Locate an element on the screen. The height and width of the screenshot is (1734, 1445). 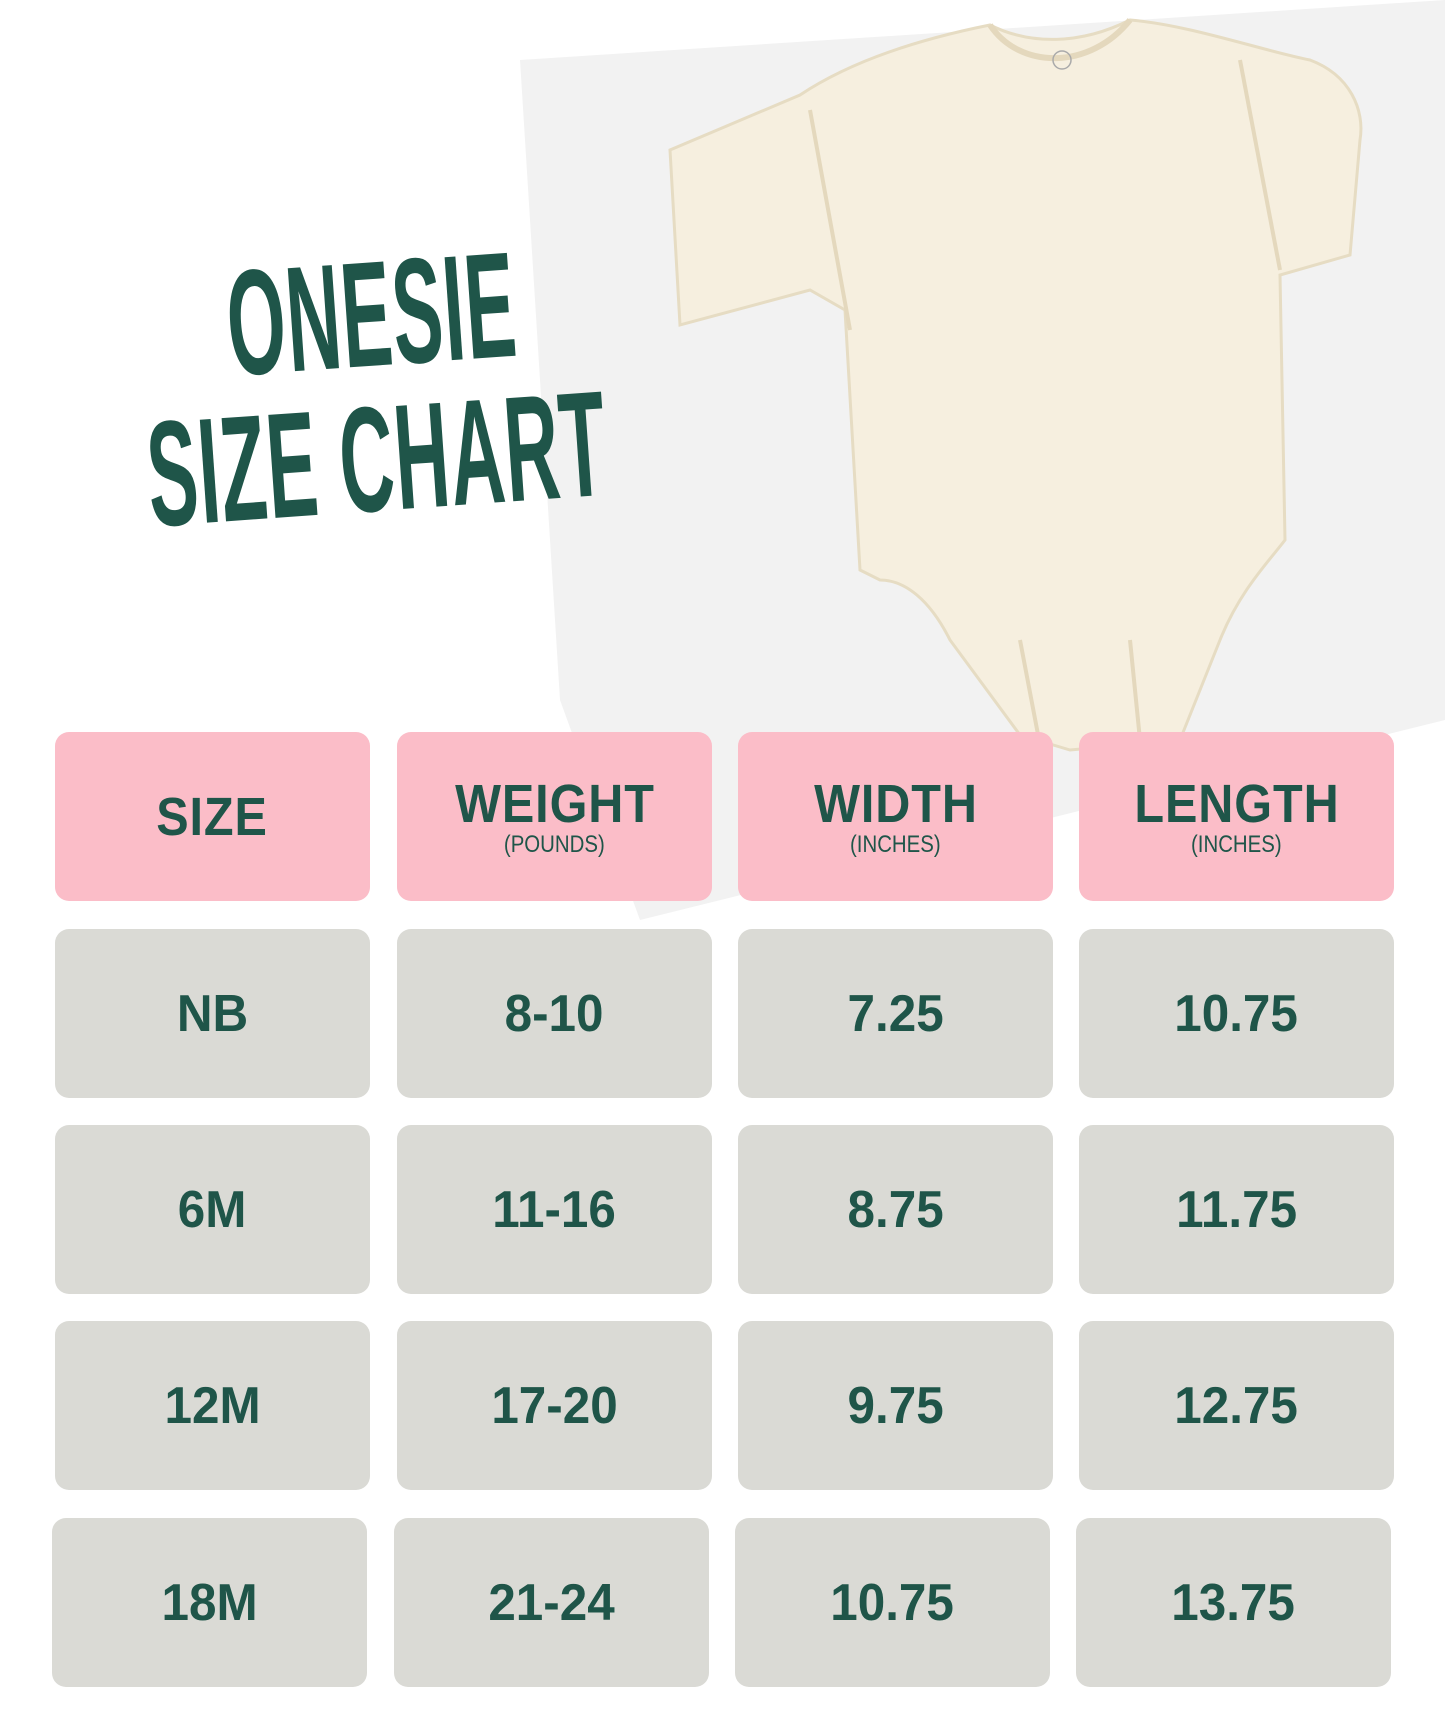
header-unit: (POUNDS) is located at coordinates (554, 844).